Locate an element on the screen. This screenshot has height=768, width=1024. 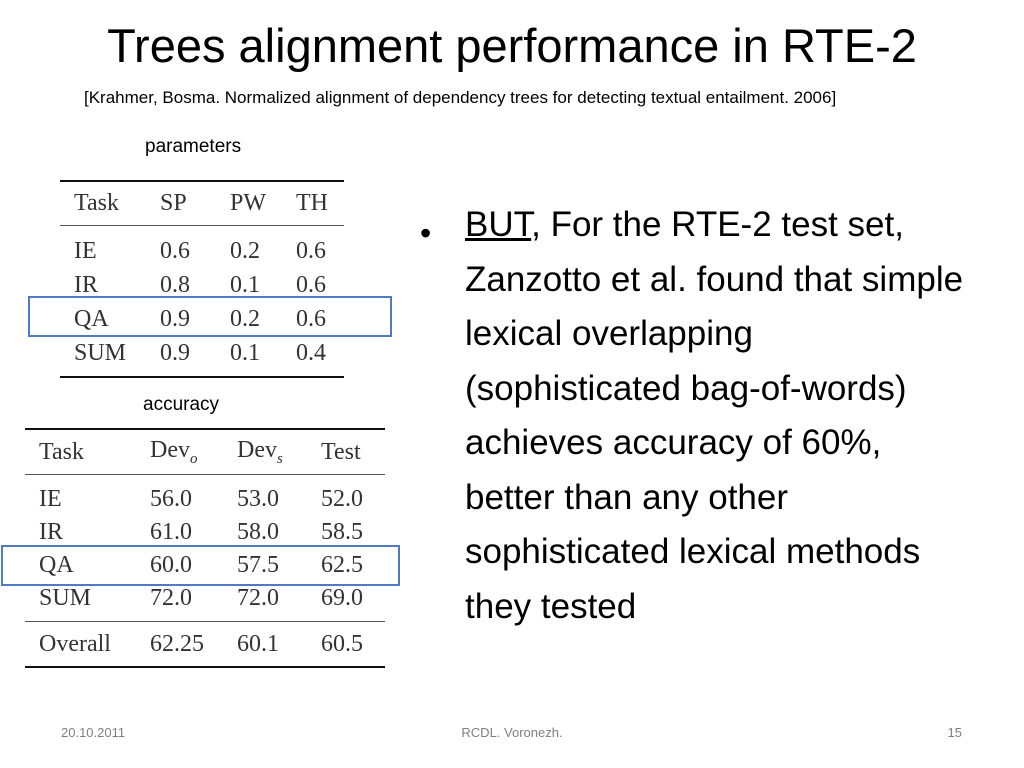
table-row: IR 61.0 58.0 58.5 is located at coordinates (205, 532).